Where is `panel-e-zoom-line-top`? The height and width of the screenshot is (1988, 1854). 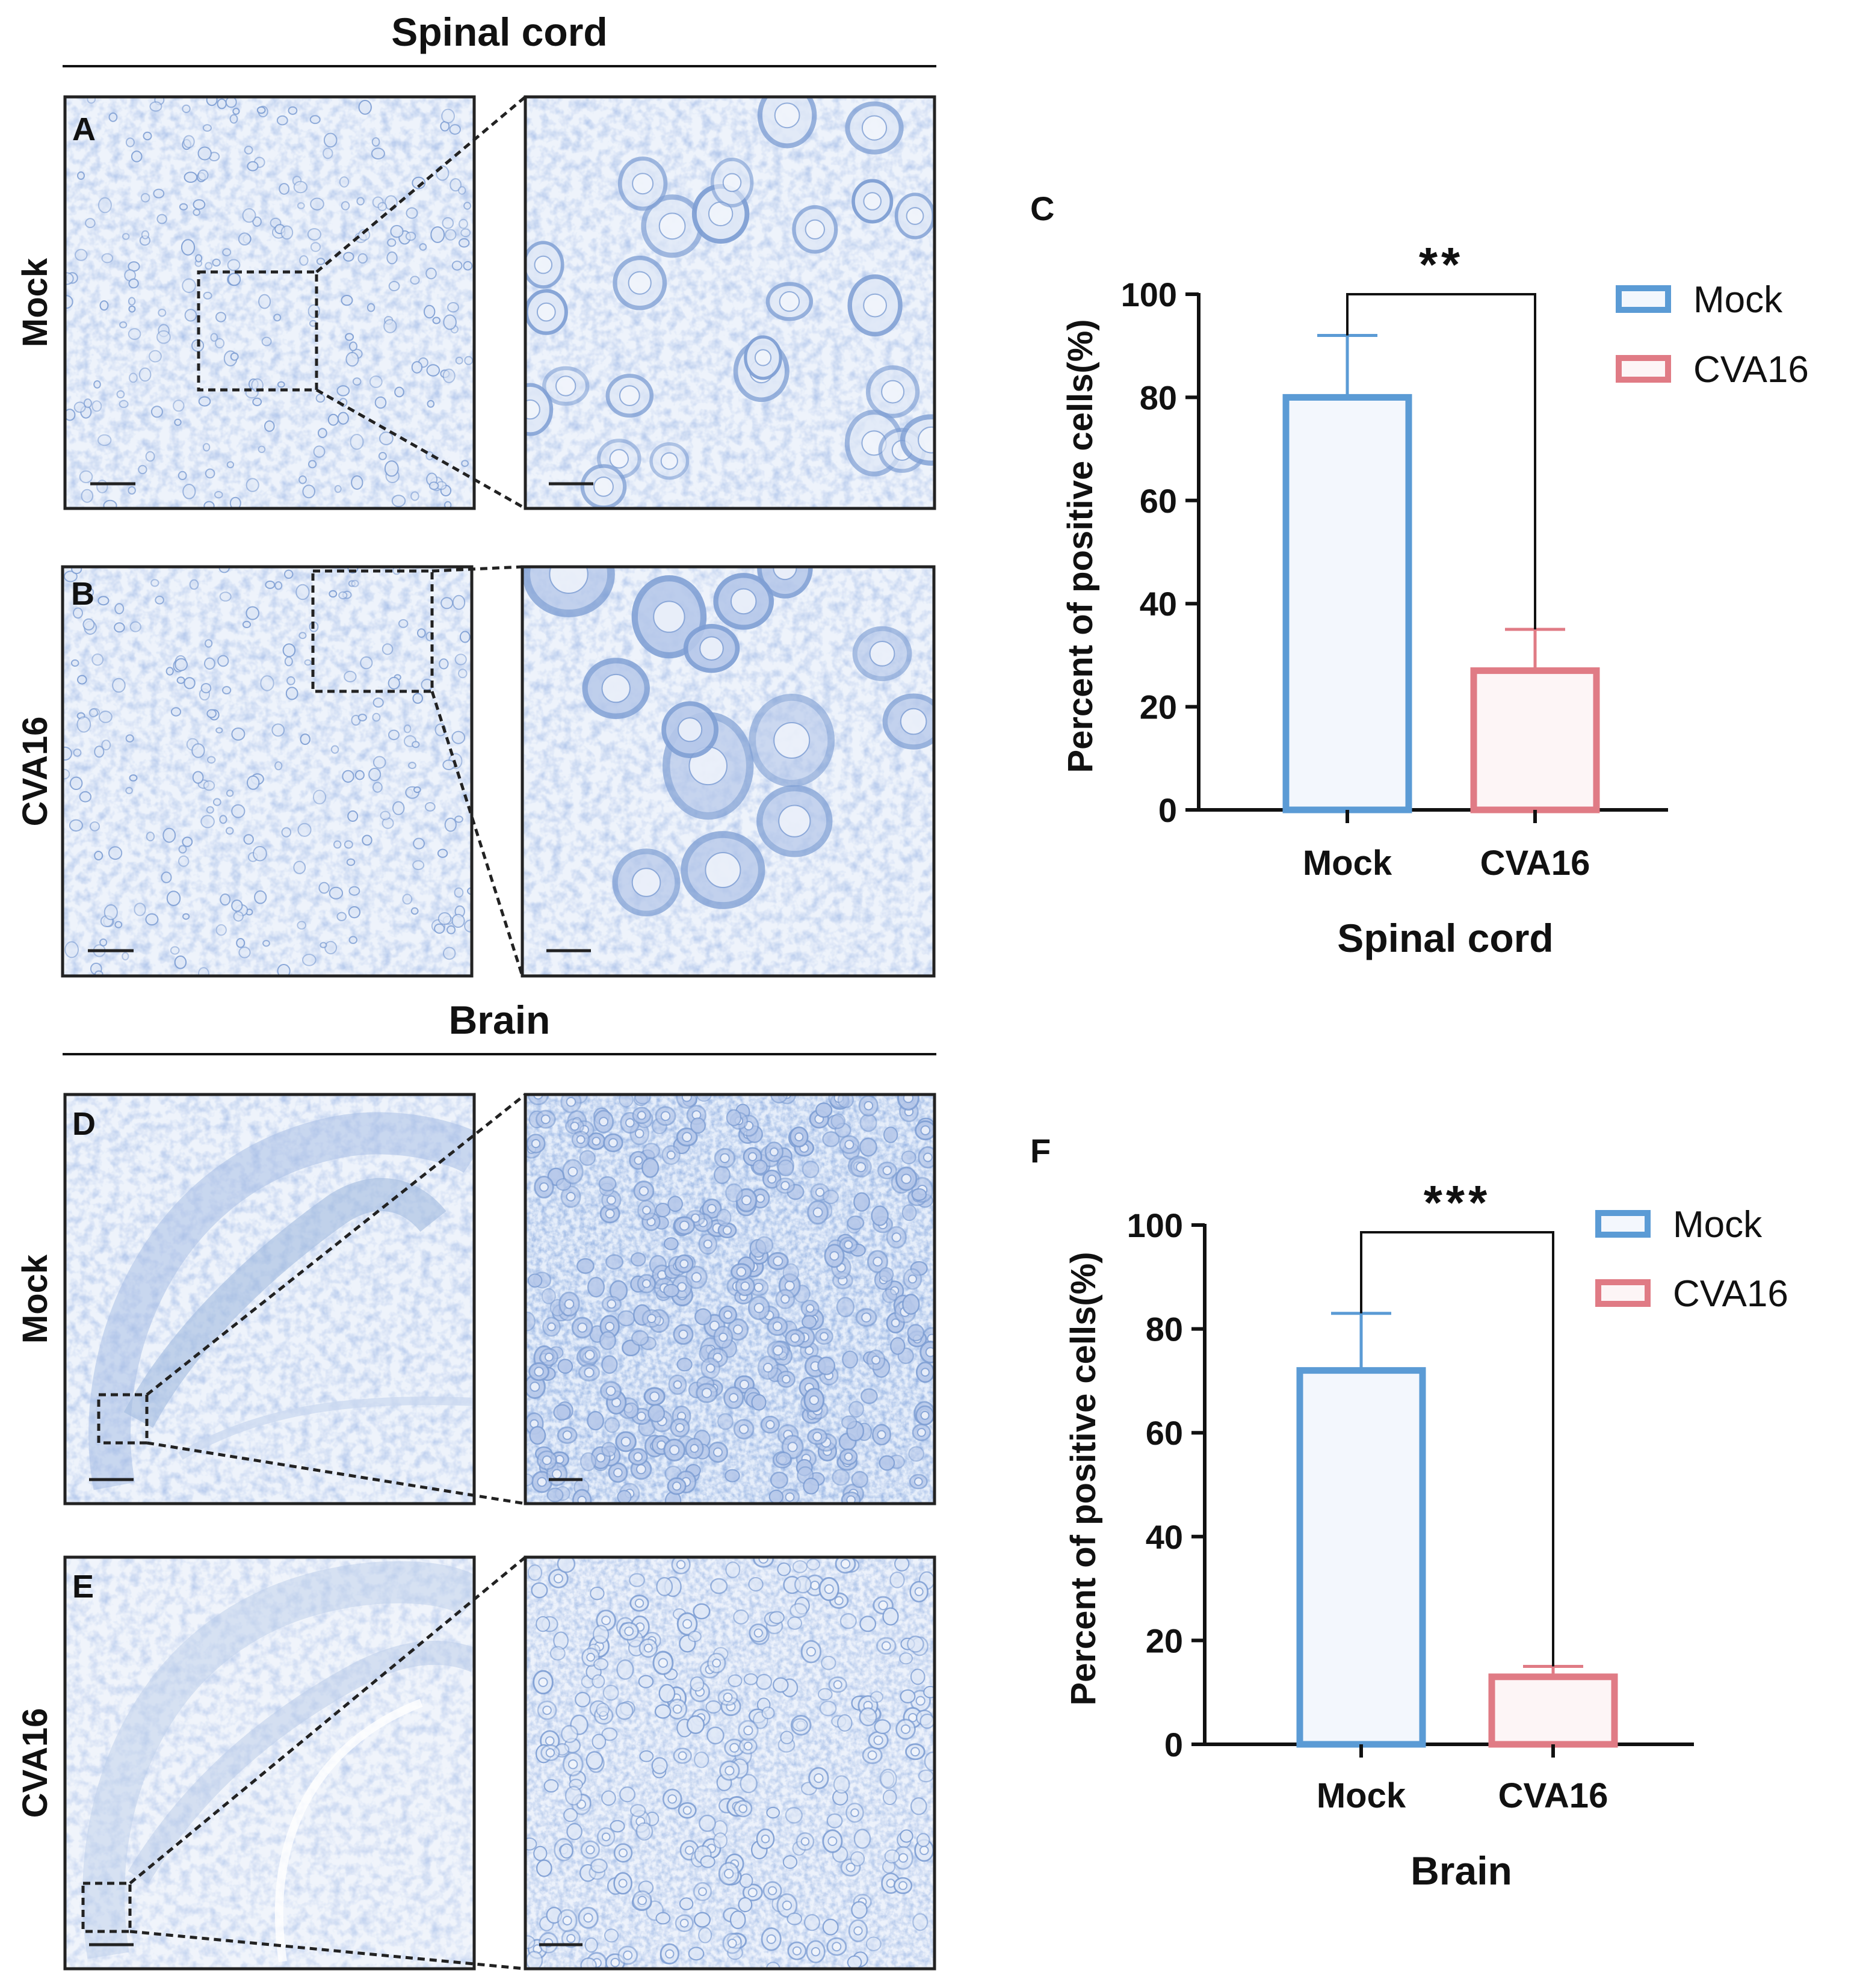 panel-e-zoom-line-top is located at coordinates (328, 1720).